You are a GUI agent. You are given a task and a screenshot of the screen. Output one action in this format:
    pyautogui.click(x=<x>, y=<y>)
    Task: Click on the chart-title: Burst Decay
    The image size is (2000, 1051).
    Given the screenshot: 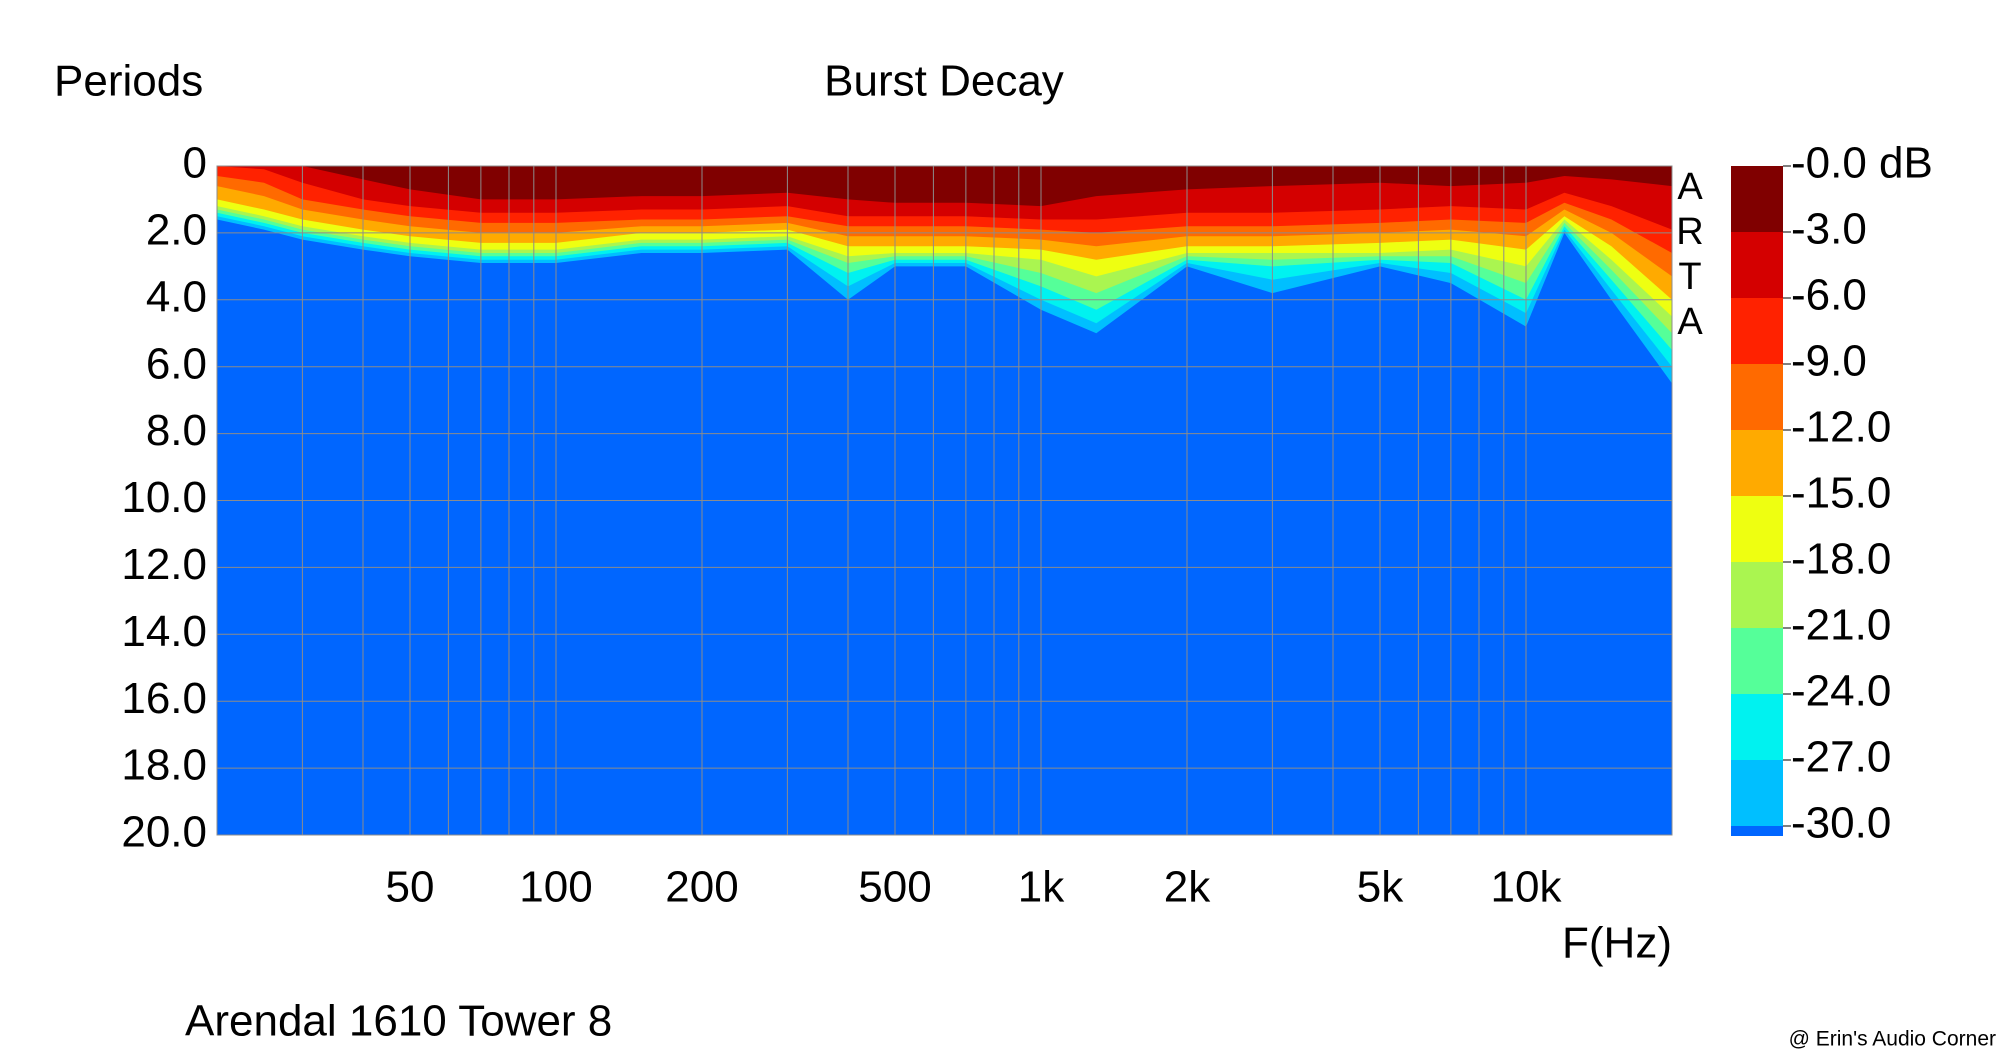 What is the action you would take?
    pyautogui.click(x=944, y=81)
    